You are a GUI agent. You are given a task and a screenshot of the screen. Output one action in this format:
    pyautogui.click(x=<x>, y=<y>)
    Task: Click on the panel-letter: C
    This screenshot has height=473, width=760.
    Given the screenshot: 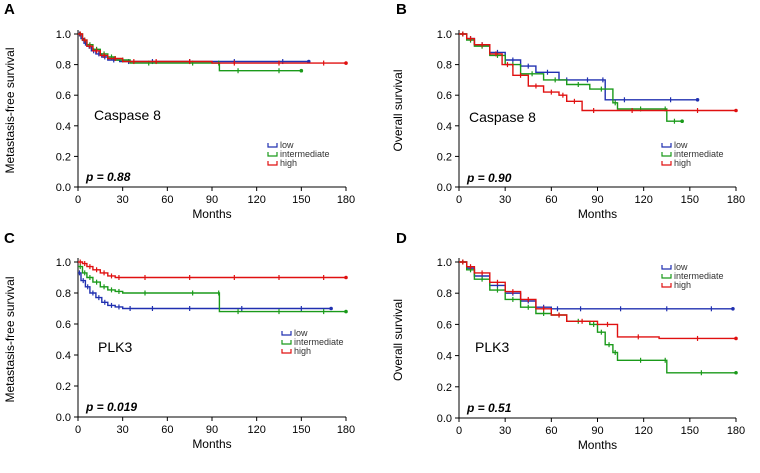 What is the action you would take?
    pyautogui.click(x=9, y=238)
    